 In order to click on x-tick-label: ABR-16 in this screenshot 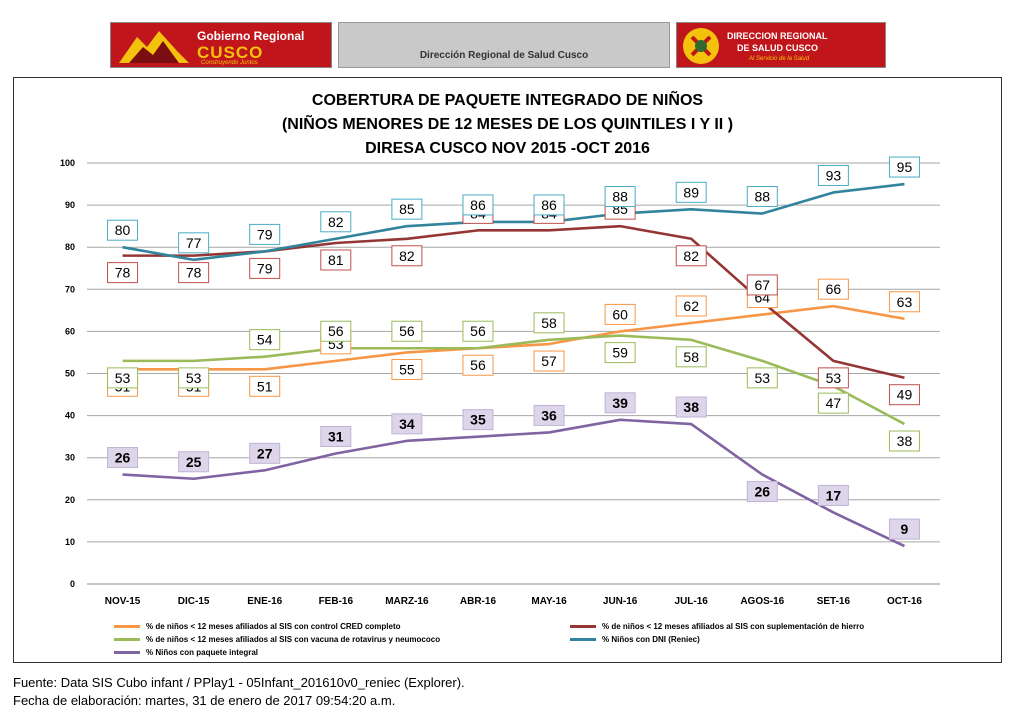, I will do `click(478, 601)`.